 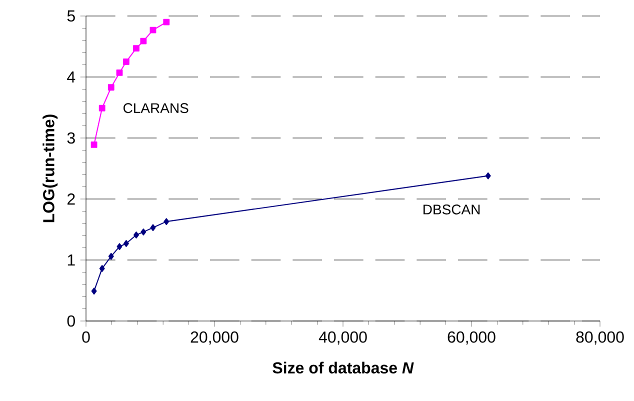 What do you see at coordinates (71, 260) in the screenshot?
I see `y-tick-label: 1` at bounding box center [71, 260].